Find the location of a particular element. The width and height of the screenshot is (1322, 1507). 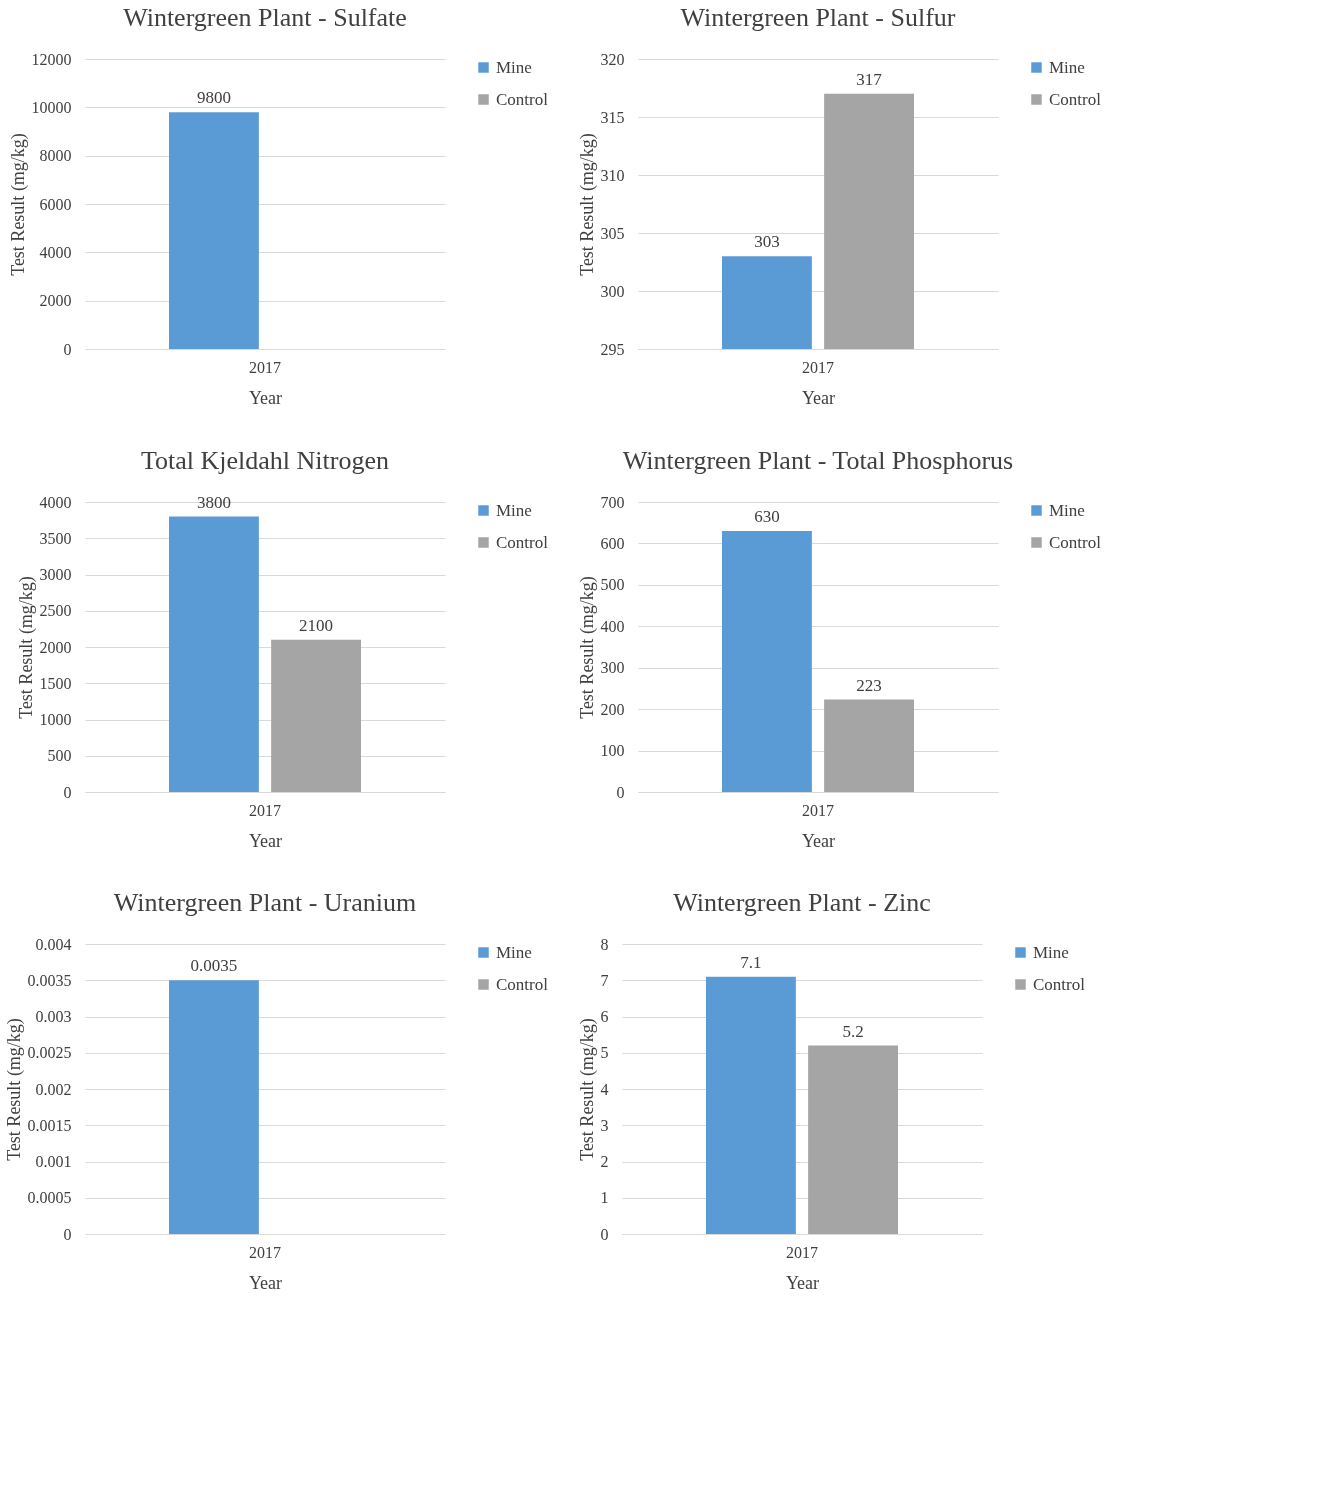

y-tick-label: 1000 is located at coordinates (55, 719).